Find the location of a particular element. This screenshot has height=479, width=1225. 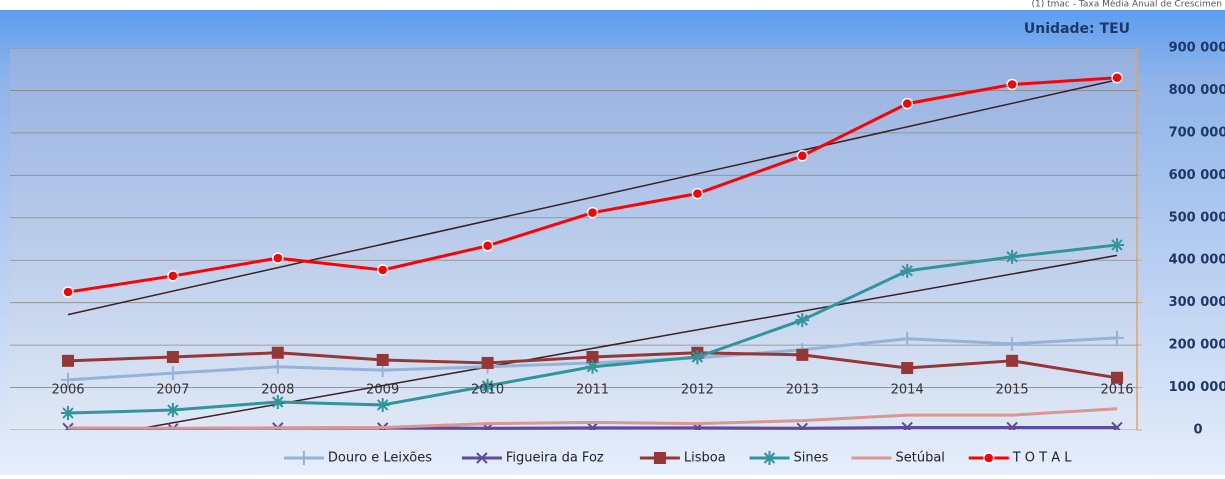

x-tick-label: 2015 is located at coordinates (1012, 390).